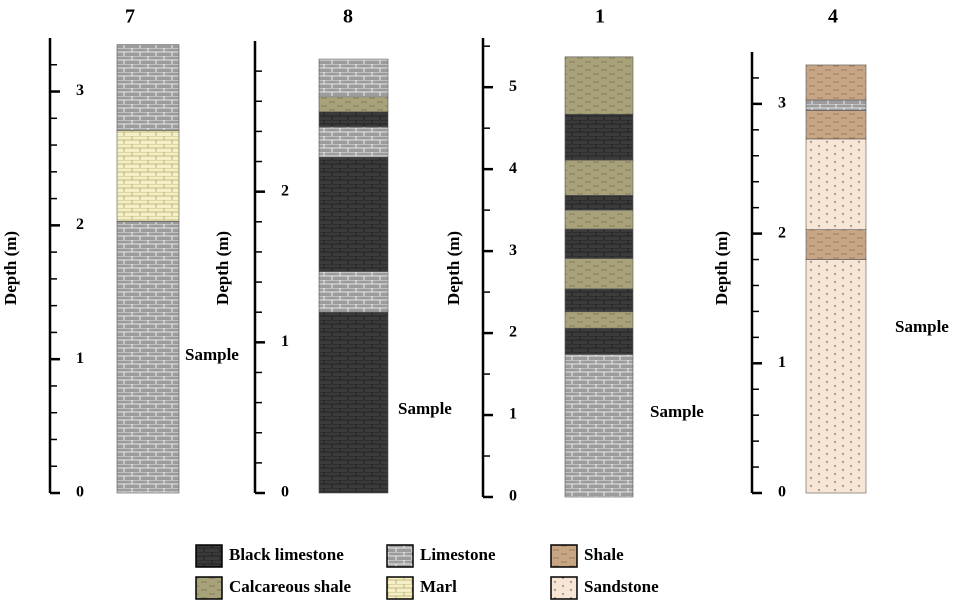 Image resolution: width=967 pixels, height=605 pixels. Describe the element at coordinates (290, 586) in the screenshot. I see `legend-label: Calcareous shale` at that location.